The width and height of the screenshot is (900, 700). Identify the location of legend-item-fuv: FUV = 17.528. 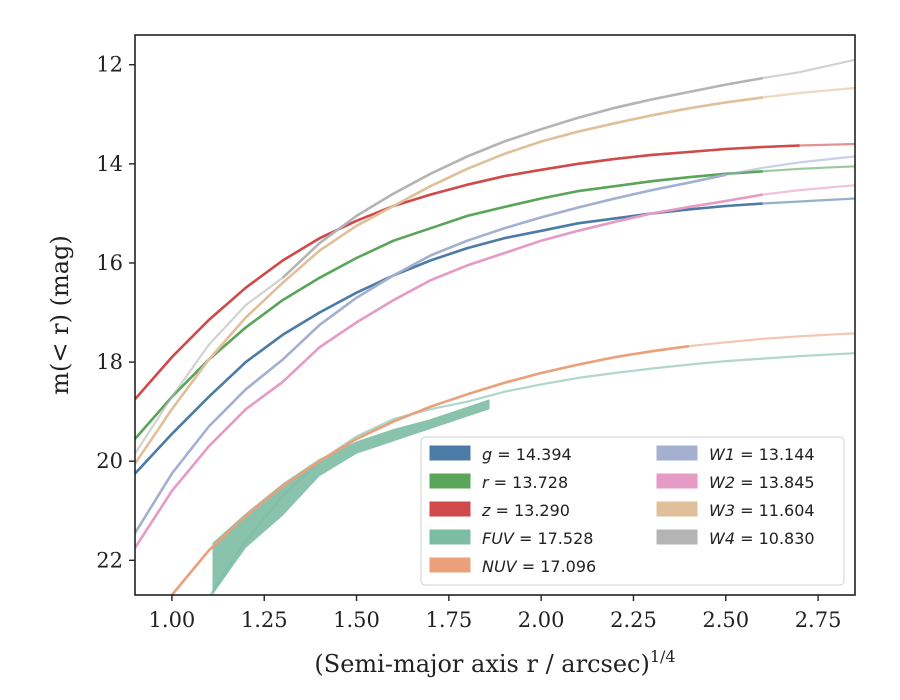
(511, 538).